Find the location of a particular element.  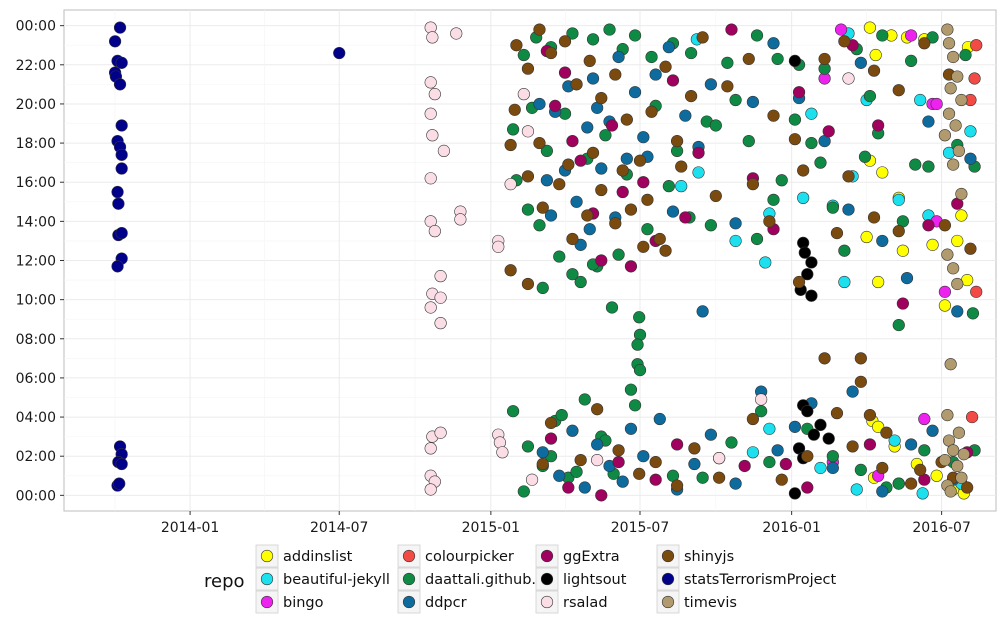

legend-item-timevis: timevis is located at coordinates (696, 602).